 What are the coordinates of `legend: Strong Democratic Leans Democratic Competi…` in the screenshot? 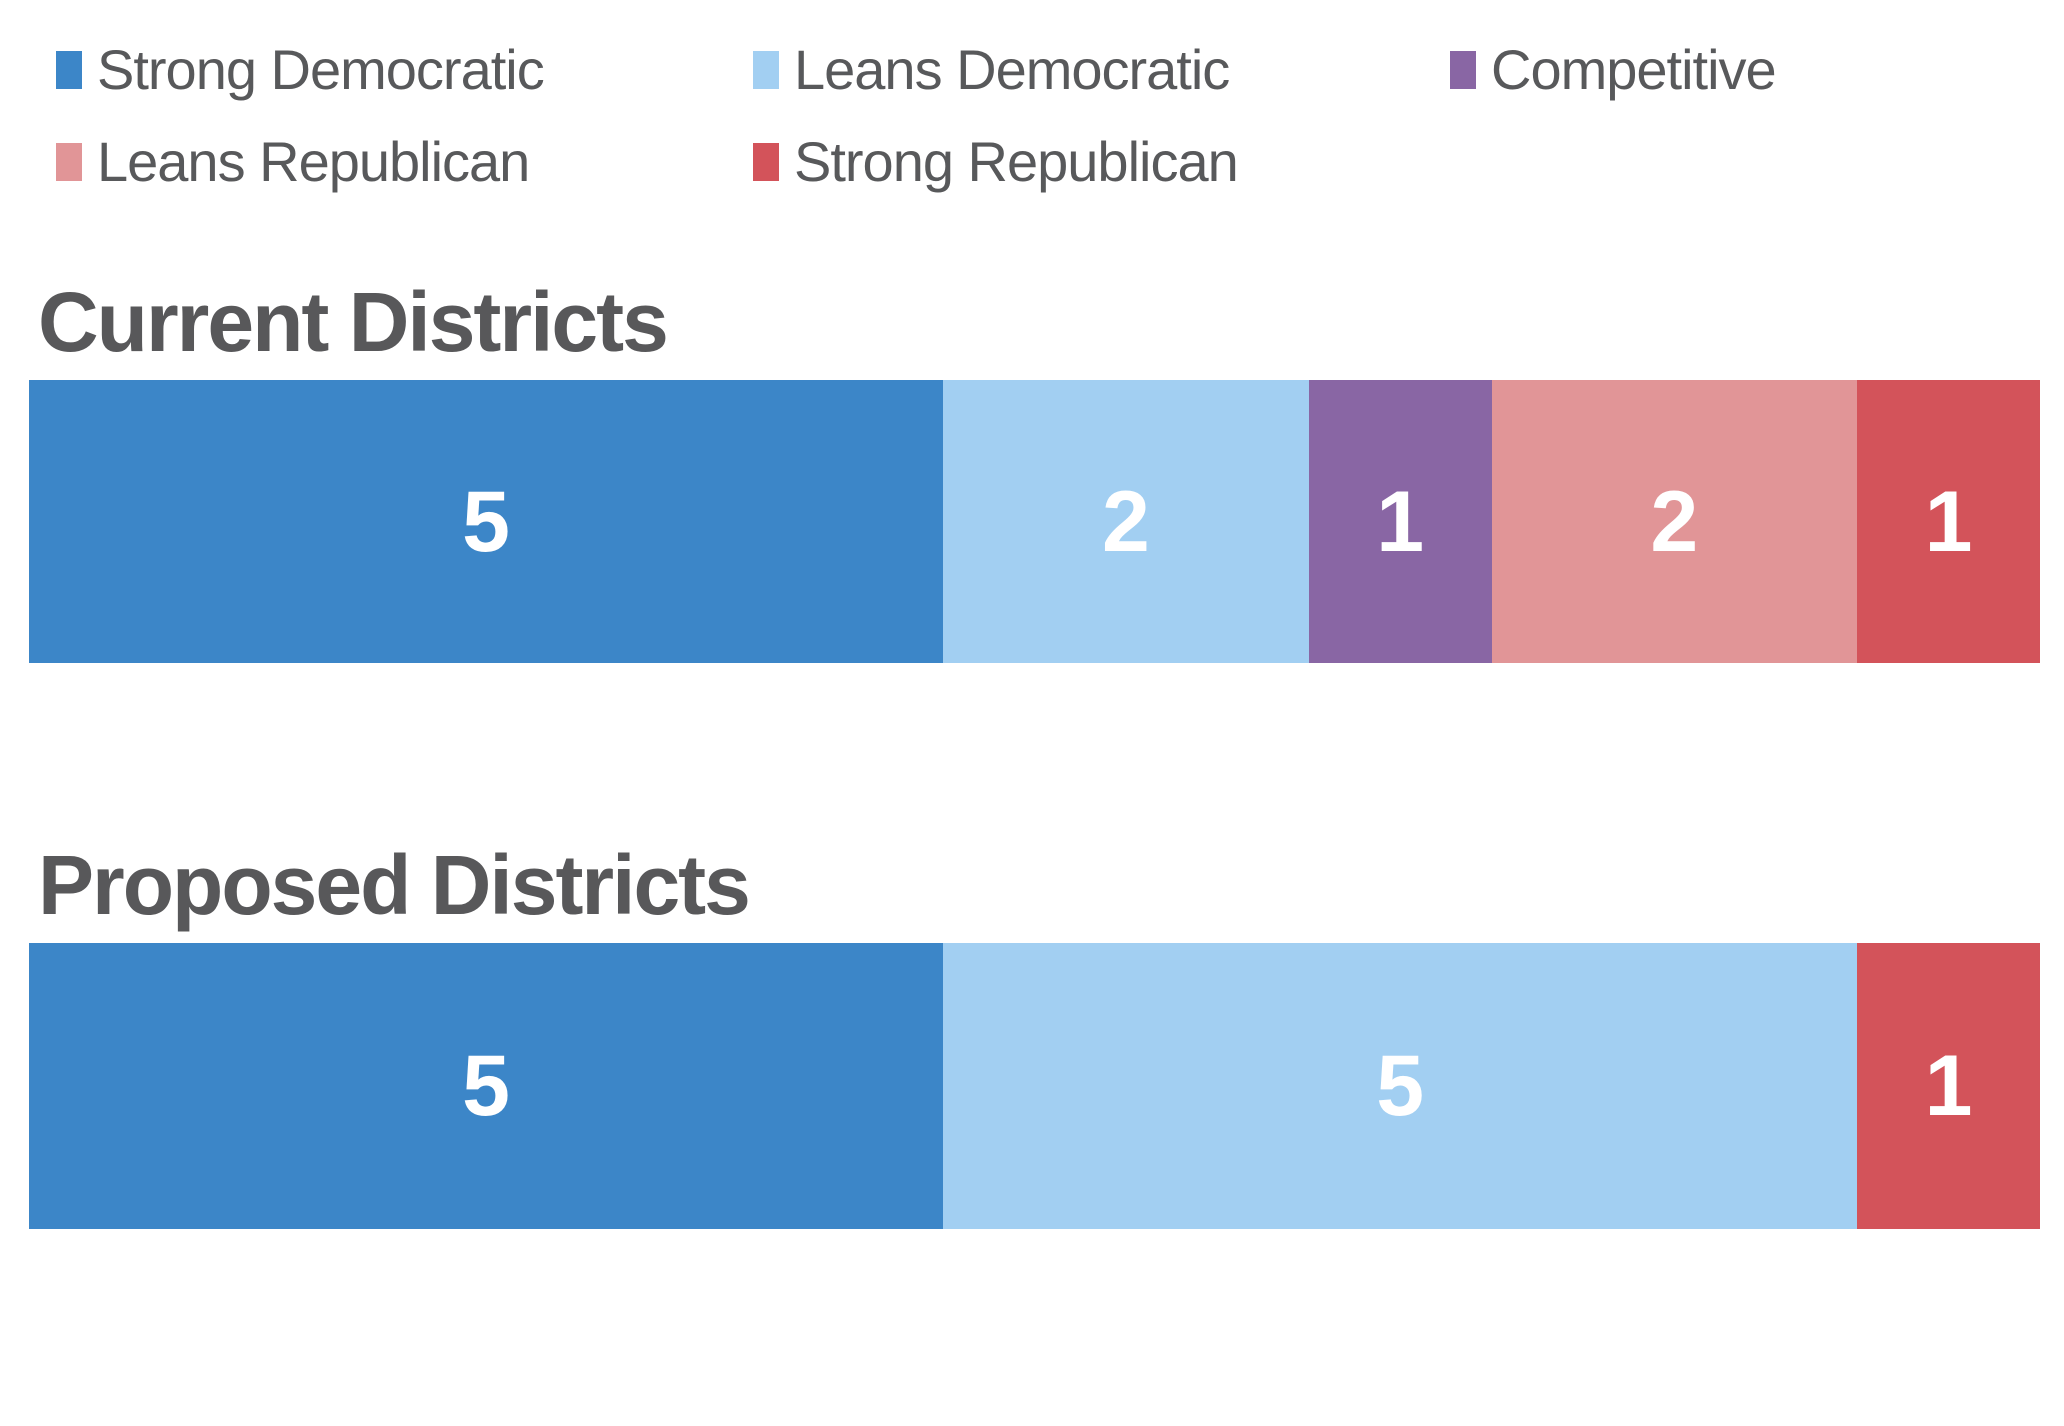 It's located at (1060, 116).